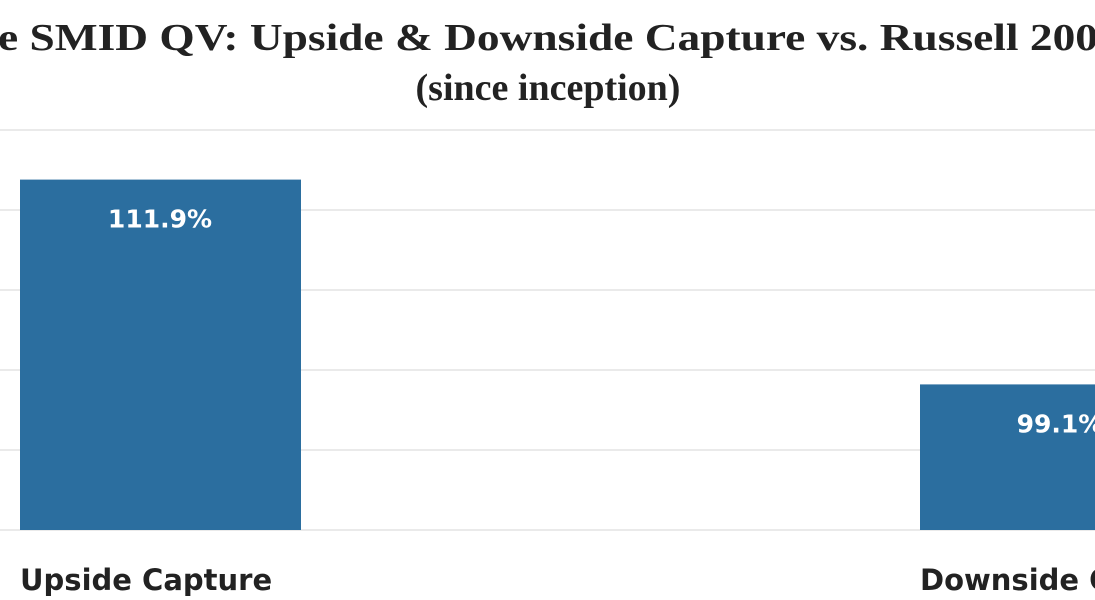 This screenshot has height=600, width=1095. Describe the element at coordinates (146, 580) in the screenshot. I see `x-tick-label: Upside Capture` at that location.